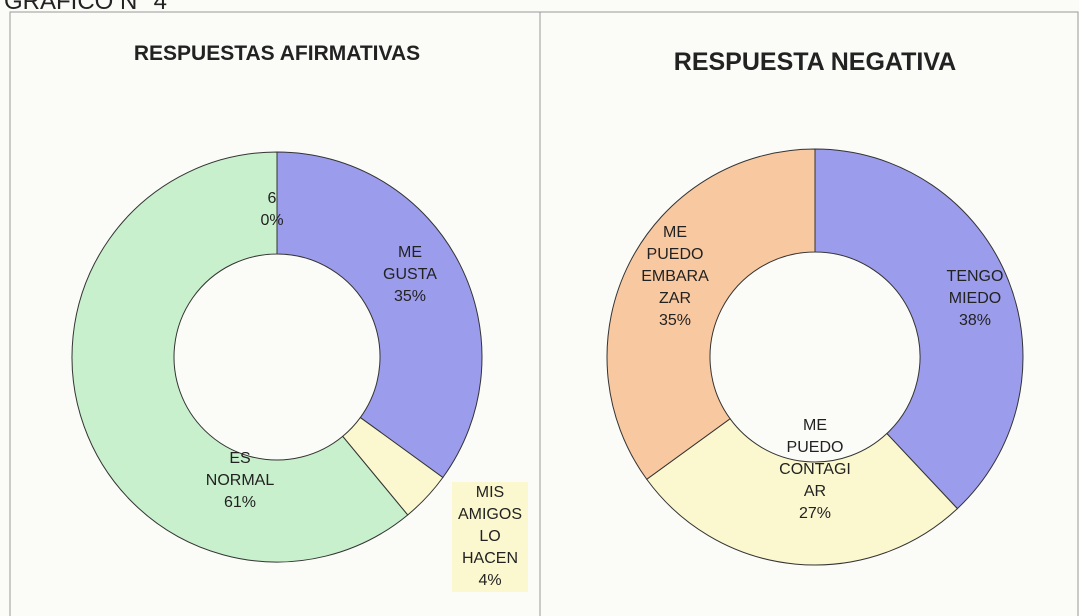  I want to click on slice-label: MIS AMIGOS LO HACEN 4%, so click(490, 537).